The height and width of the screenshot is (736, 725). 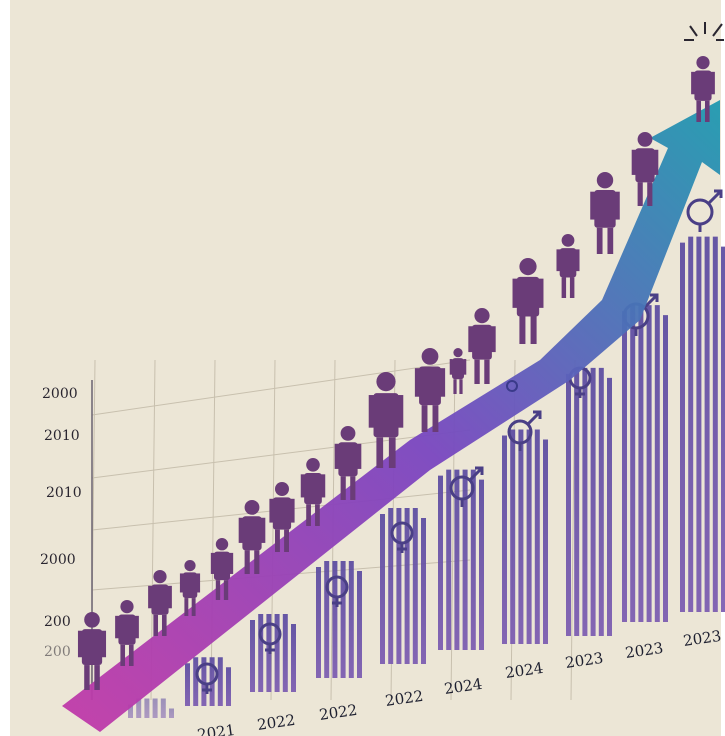 What do you see at coordinates (216, 728) in the screenshot?
I see `x-tick-label: 2021` at bounding box center [216, 728].